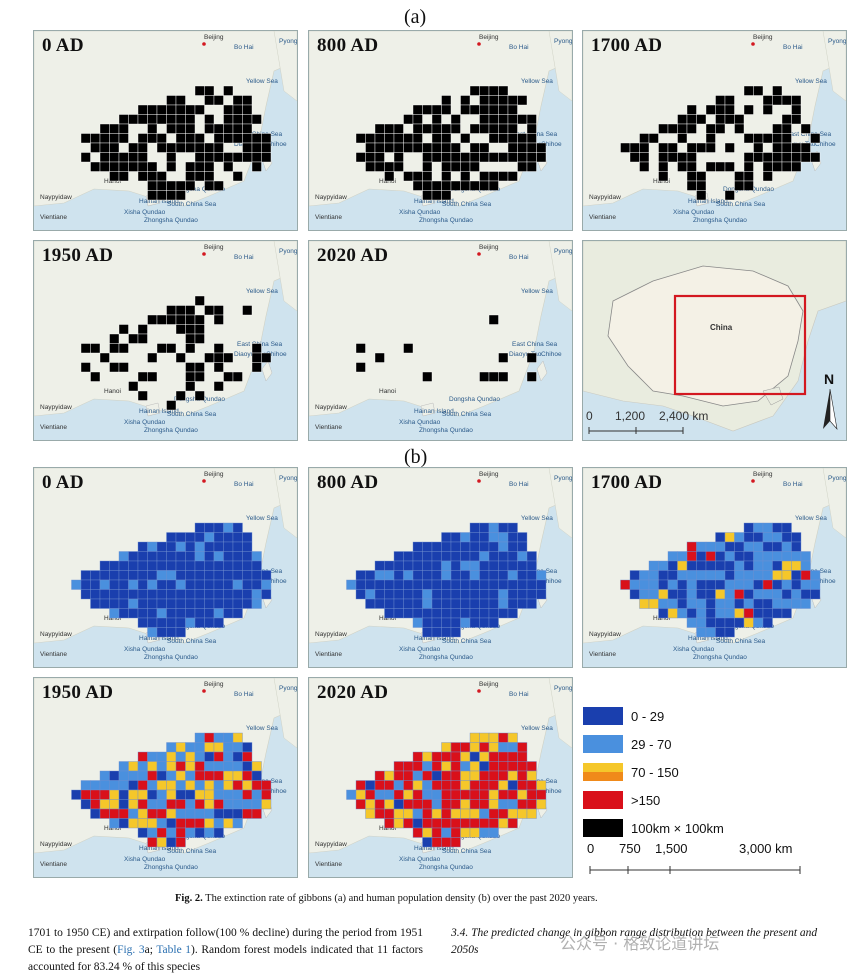 This screenshot has height=977, width=856. What do you see at coordinates (174, 950) in the screenshot?
I see `table-link: Table 1` at bounding box center [174, 950].